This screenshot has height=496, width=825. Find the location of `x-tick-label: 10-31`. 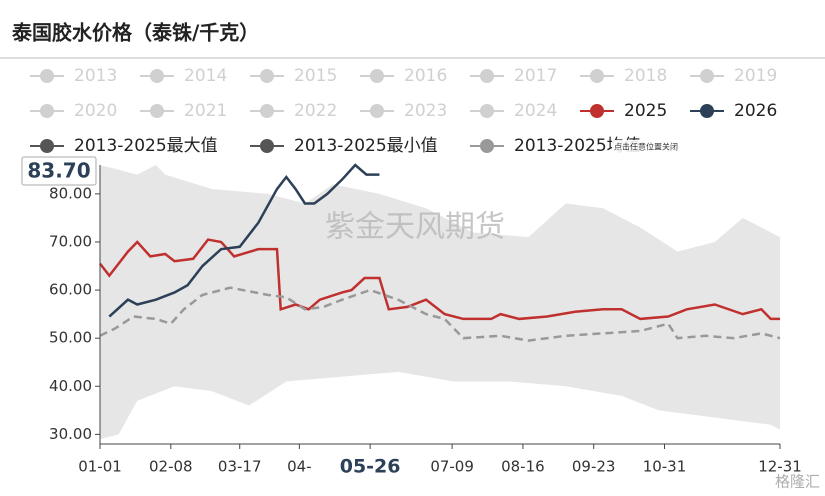

x-tick-label: 10-31 is located at coordinates (665, 467).